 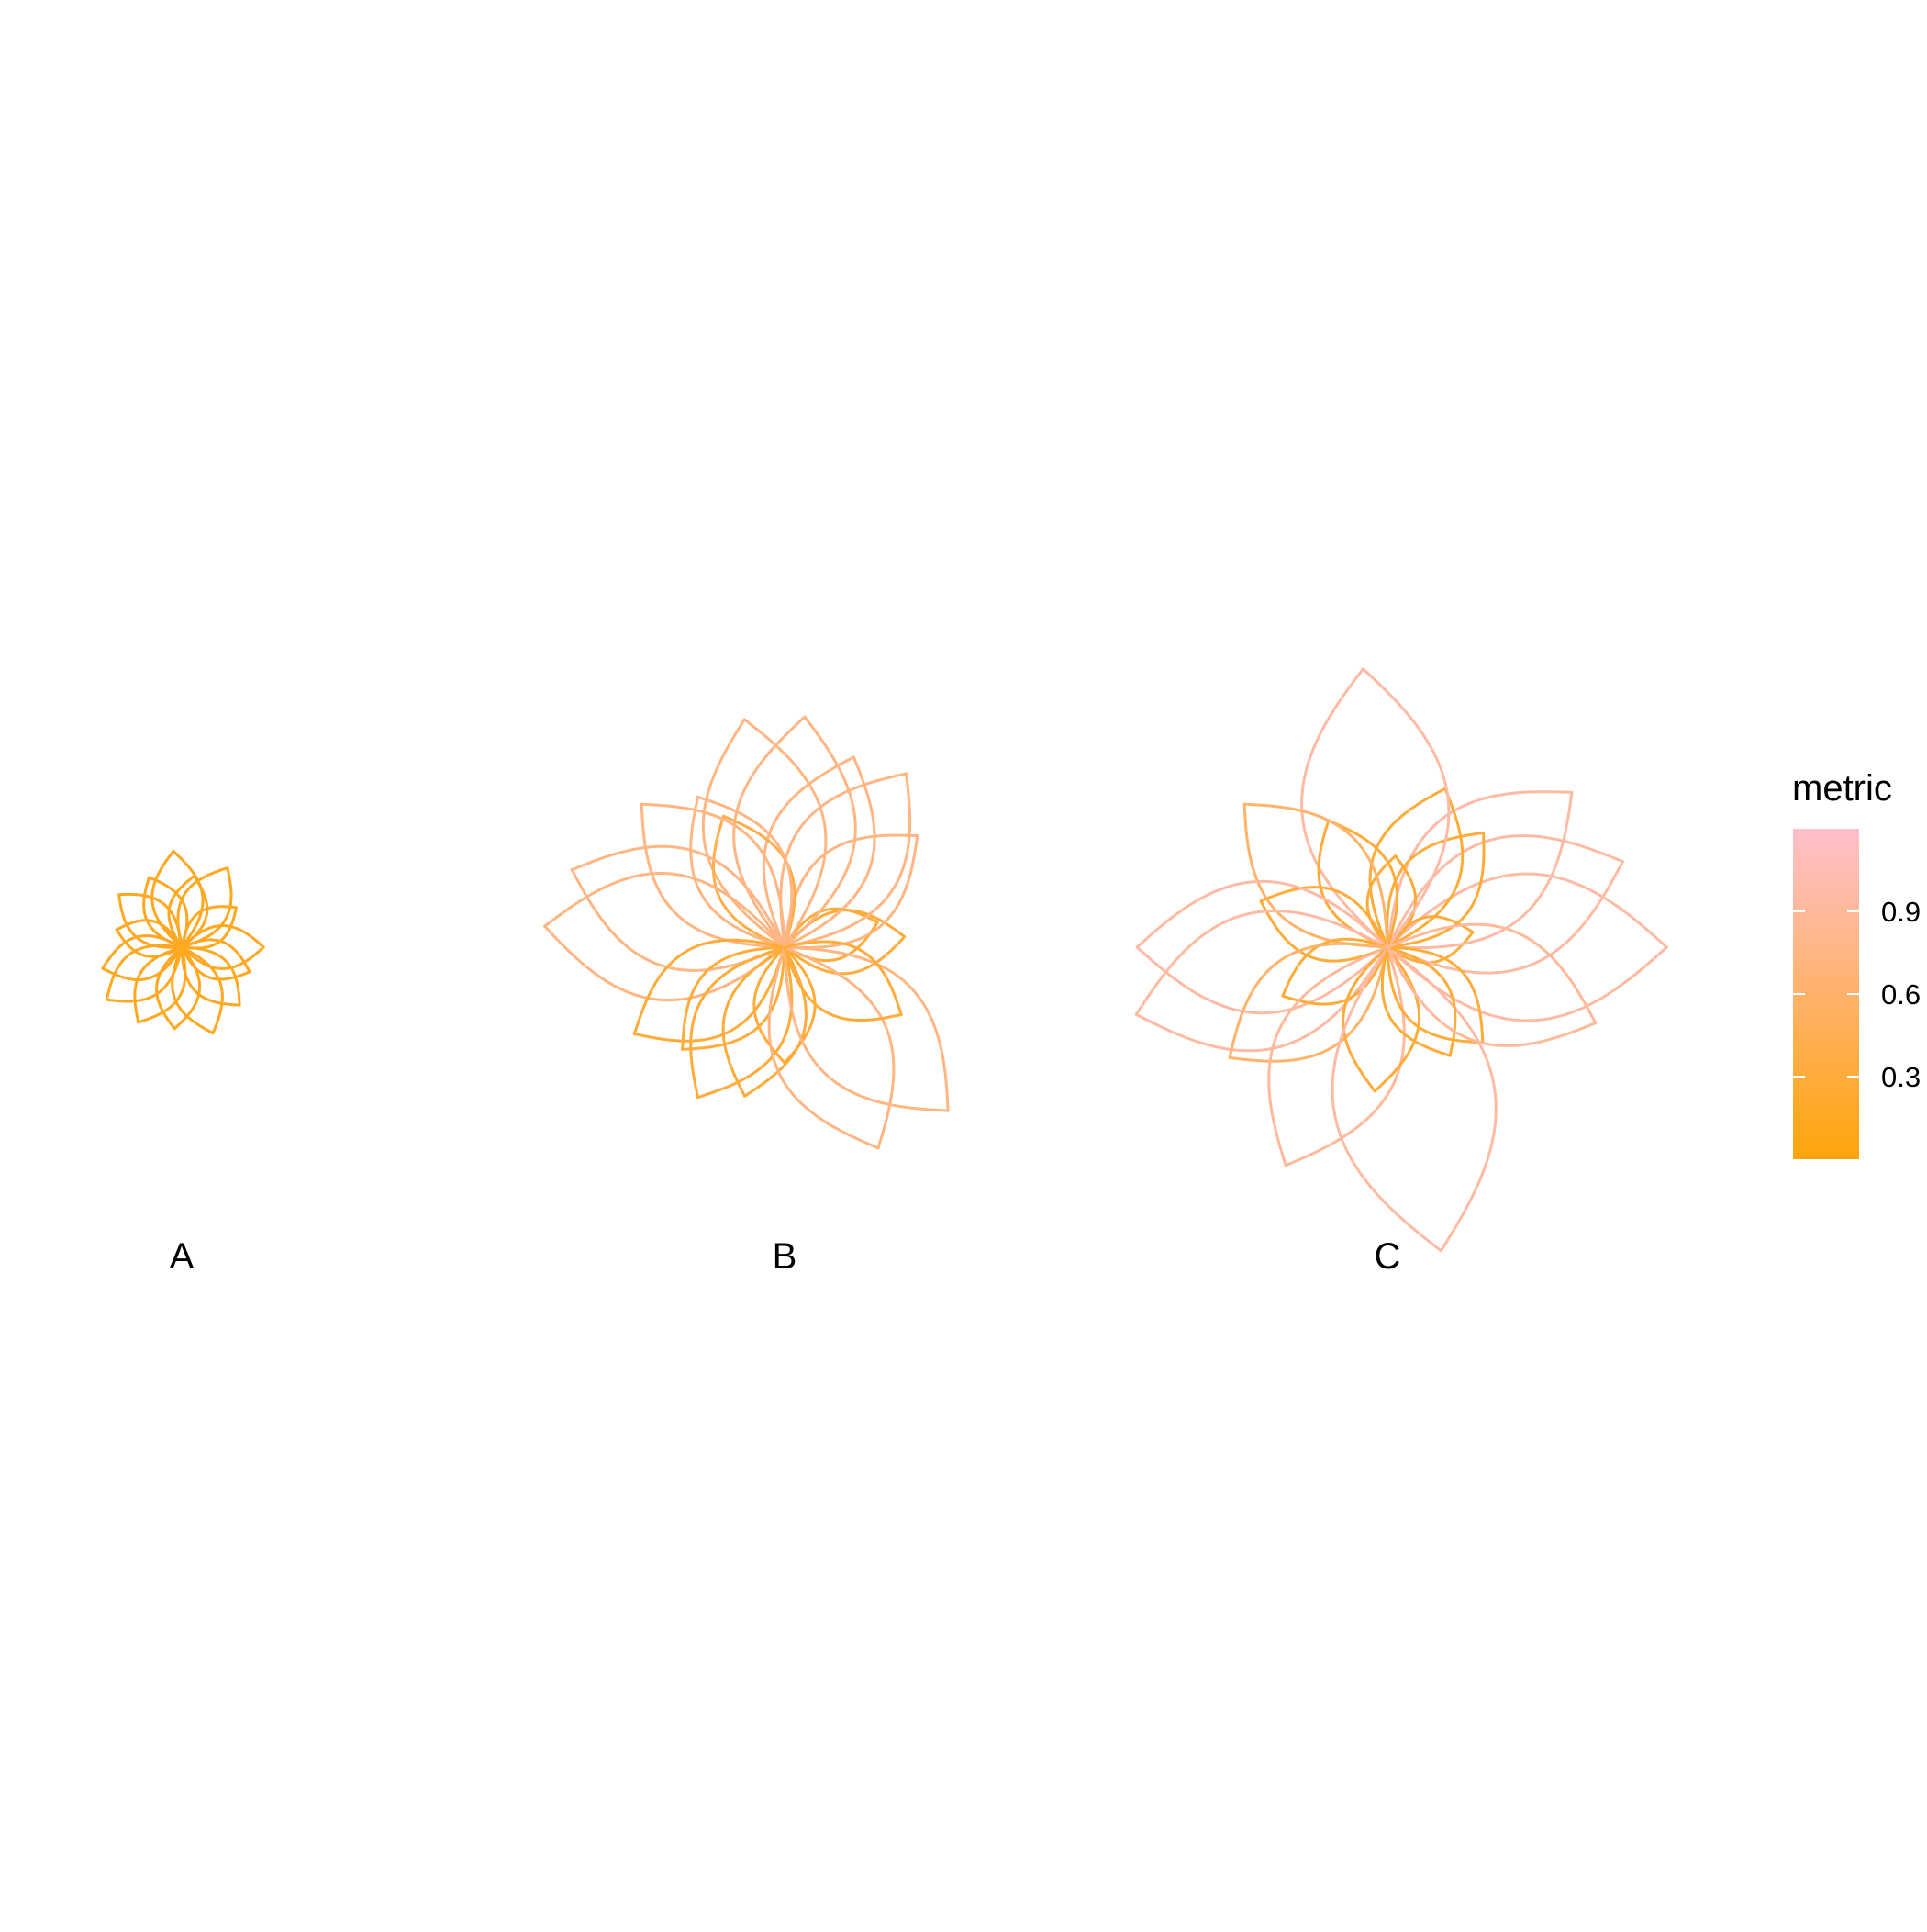 I want to click on legend-tick-label-0: 0.3, so click(x=1901, y=1077).